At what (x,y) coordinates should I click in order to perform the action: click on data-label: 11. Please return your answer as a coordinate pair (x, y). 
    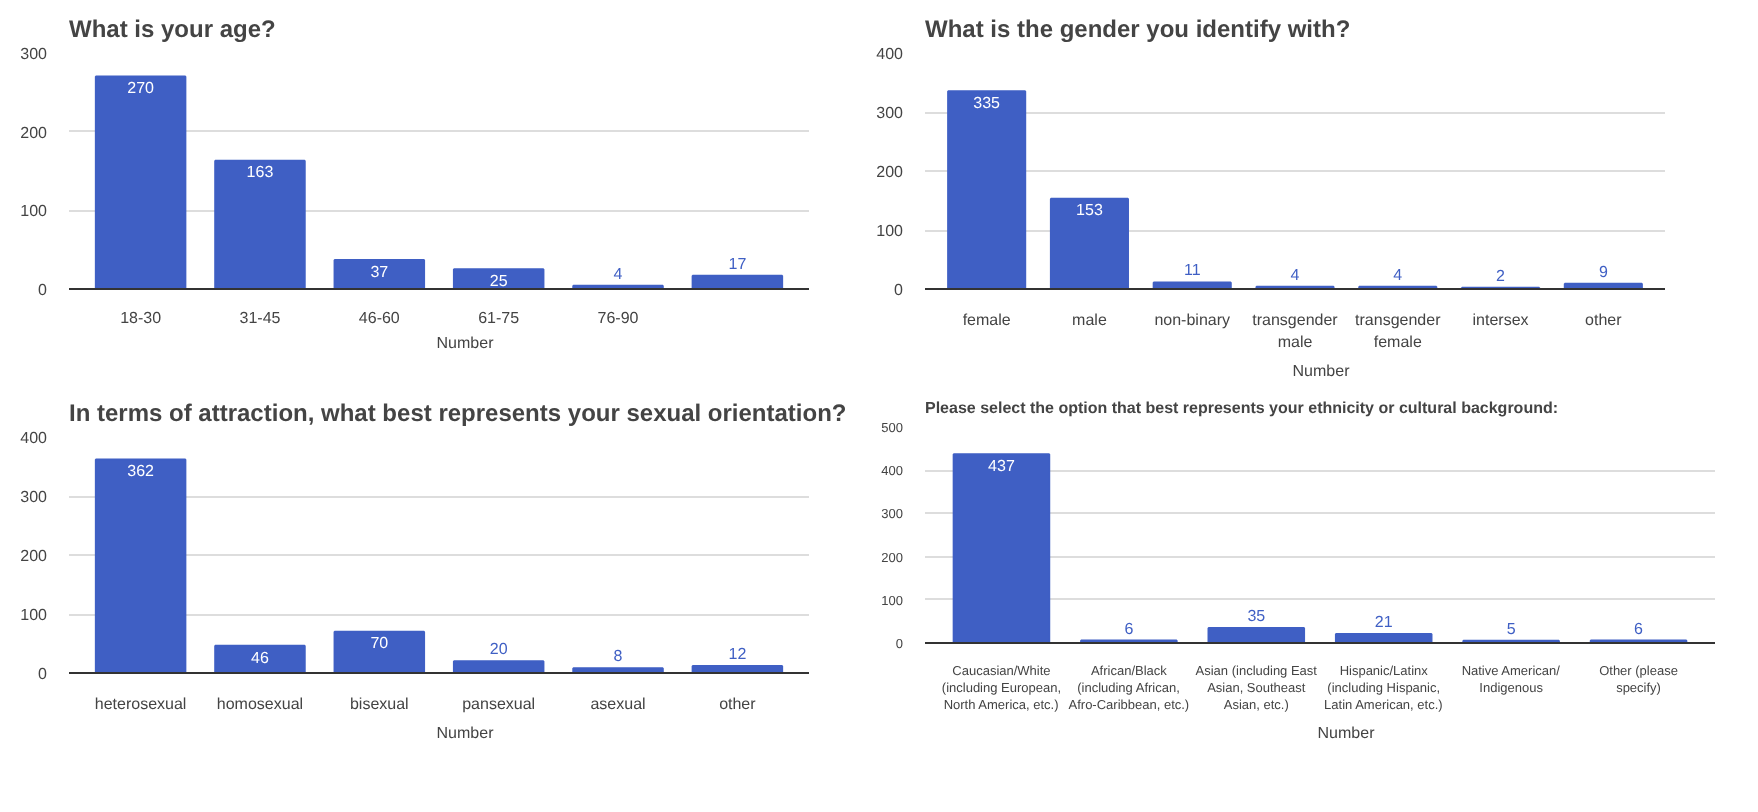
    Looking at the image, I should click on (1192, 270).